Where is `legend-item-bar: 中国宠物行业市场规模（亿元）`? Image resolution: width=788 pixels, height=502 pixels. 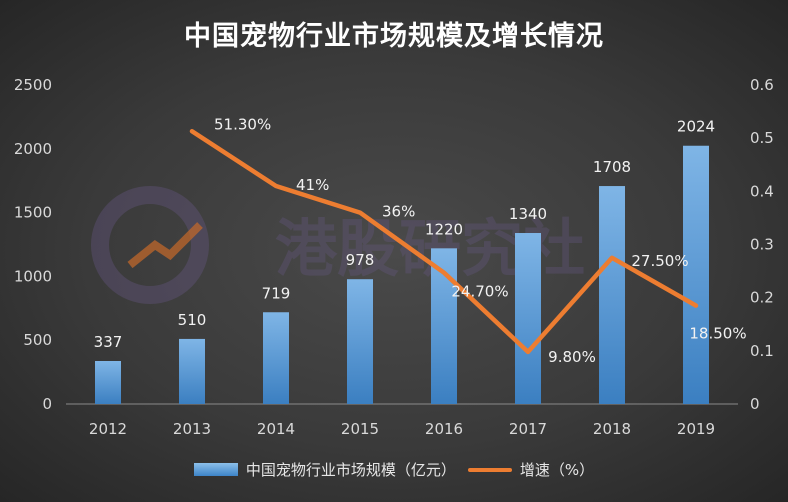
legend-item-bar: 中国宠物行业市场规模（亿元） is located at coordinates (324, 469).